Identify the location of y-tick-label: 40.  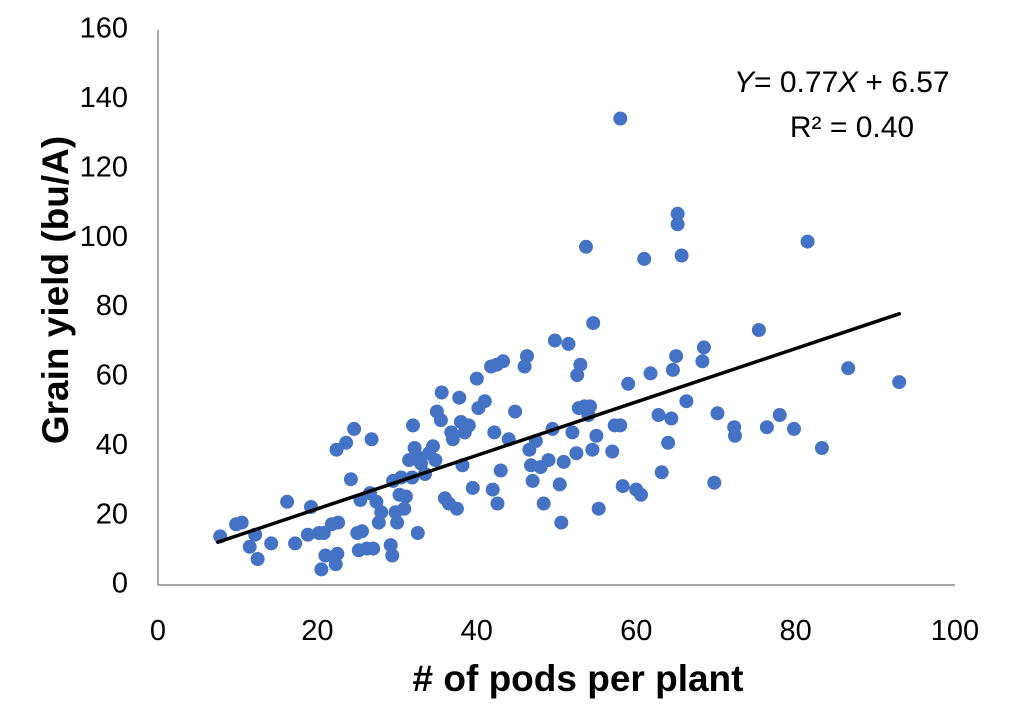
(112, 445).